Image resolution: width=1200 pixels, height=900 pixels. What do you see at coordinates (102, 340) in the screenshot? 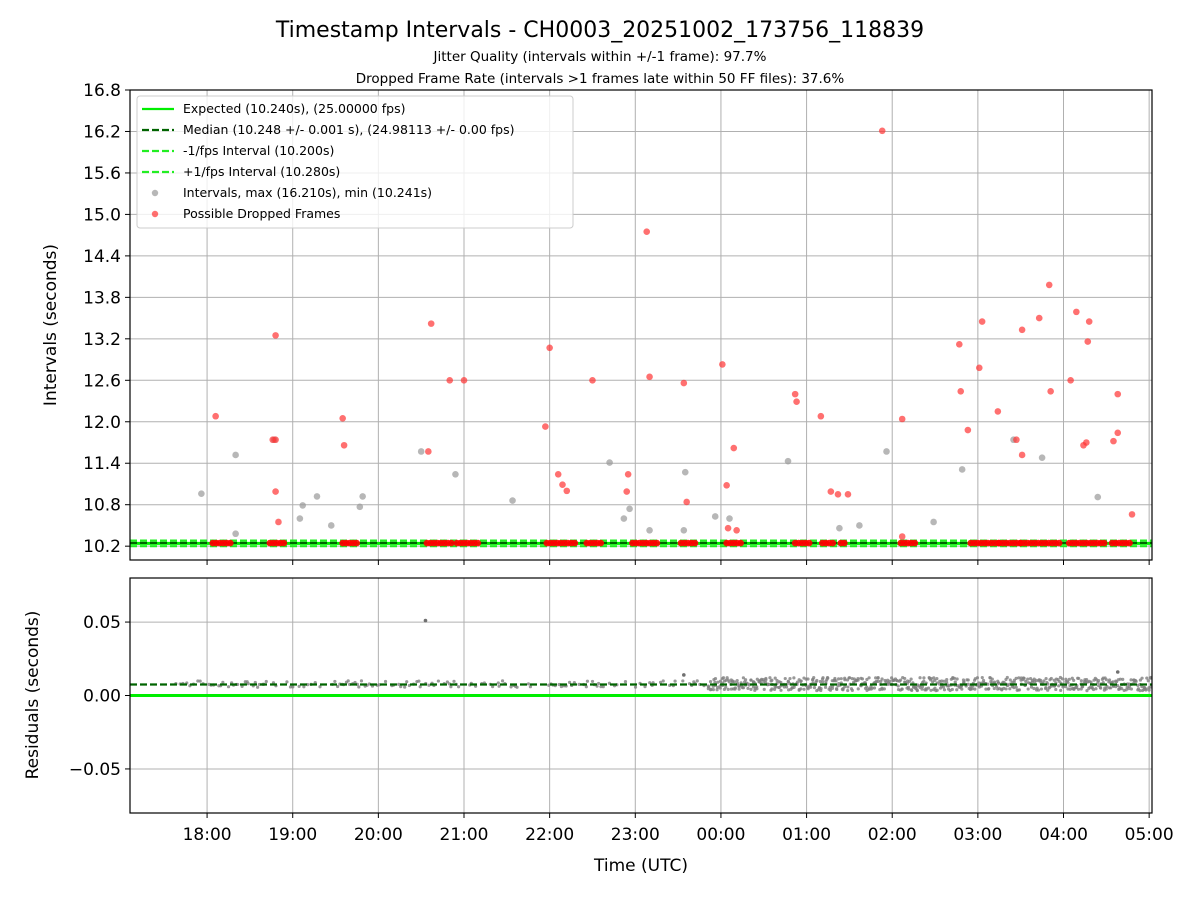
I see `top-y-tick-label: 13.2` at bounding box center [102, 340].